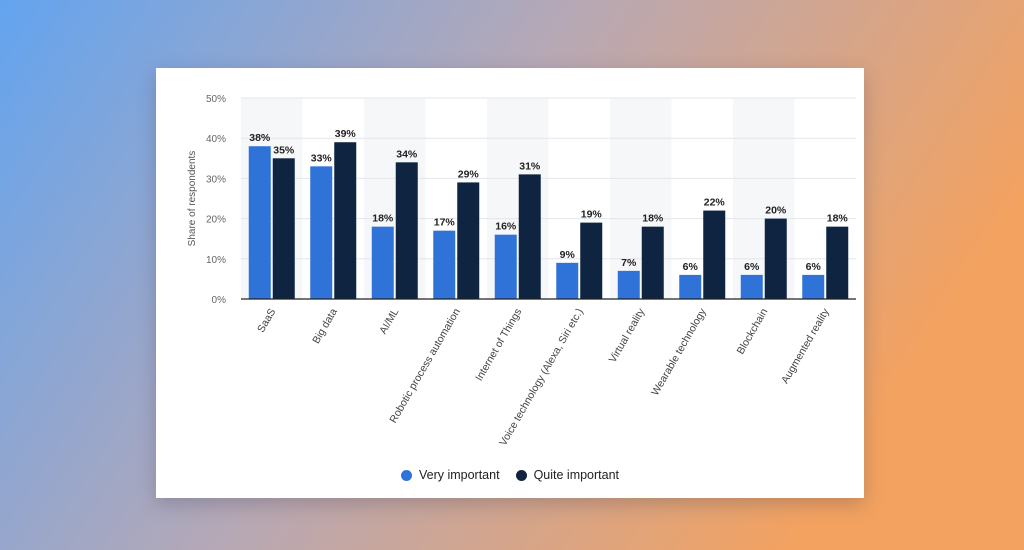  I want to click on data-label: 20%, so click(776, 211).